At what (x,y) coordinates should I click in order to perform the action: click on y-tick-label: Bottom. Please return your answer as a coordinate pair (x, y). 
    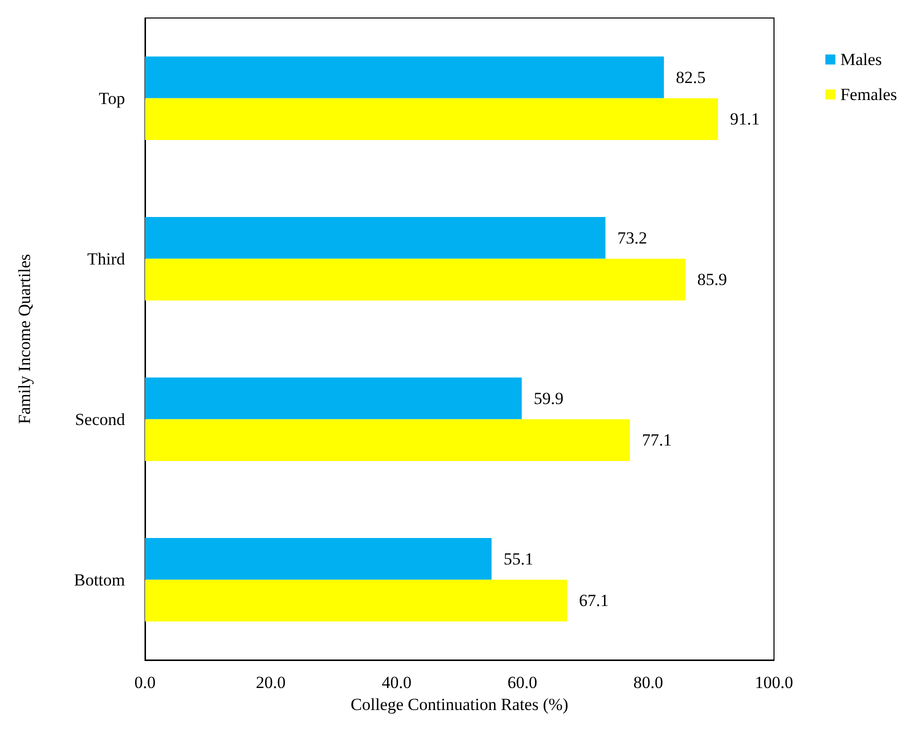
    Looking at the image, I should click on (99, 580).